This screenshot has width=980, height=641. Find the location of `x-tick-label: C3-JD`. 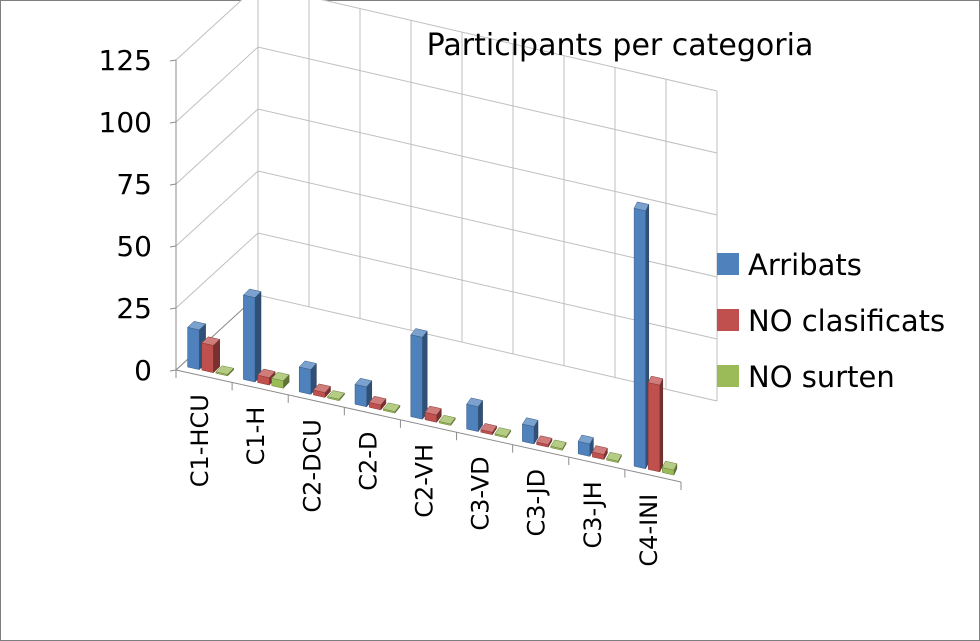

x-tick-label: C3-JD is located at coordinates (537, 503).